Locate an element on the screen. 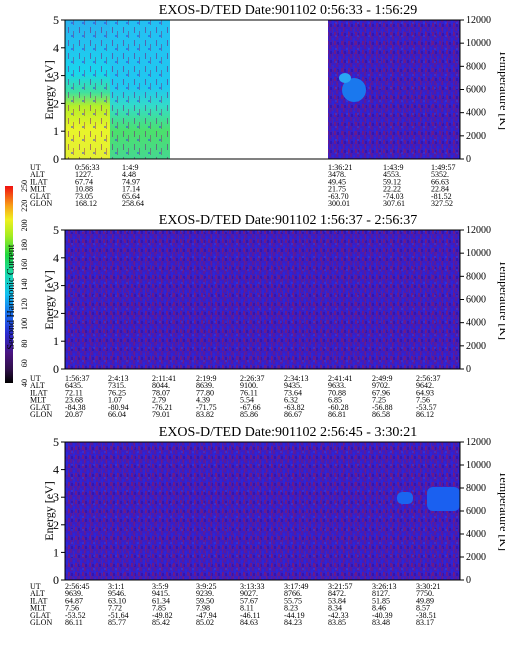 The width and height of the screenshot is (505, 649). table-cell: -47.94 is located at coordinates (206, 615).